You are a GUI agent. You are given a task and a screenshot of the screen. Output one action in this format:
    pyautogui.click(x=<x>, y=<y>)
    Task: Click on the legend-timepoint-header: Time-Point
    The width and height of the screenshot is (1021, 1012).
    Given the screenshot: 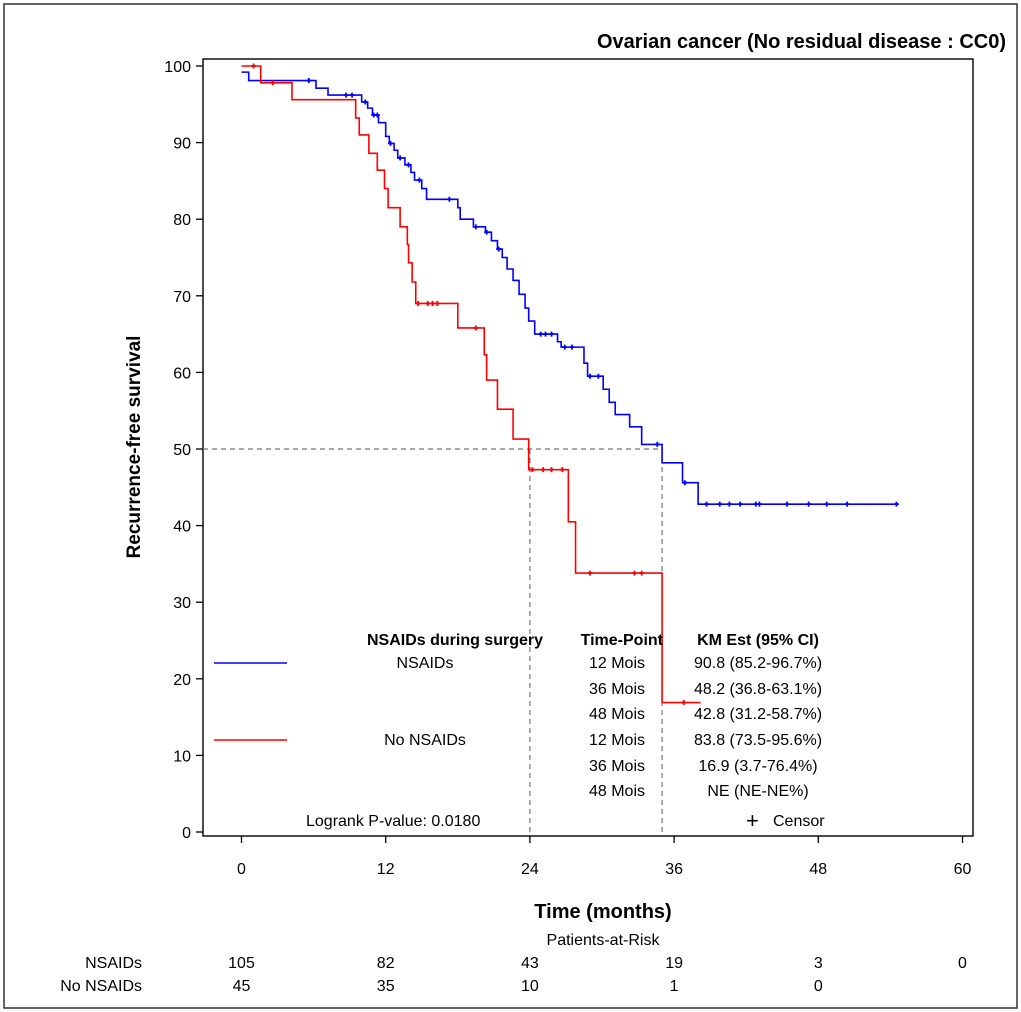 What is the action you would take?
    pyautogui.click(x=622, y=640)
    